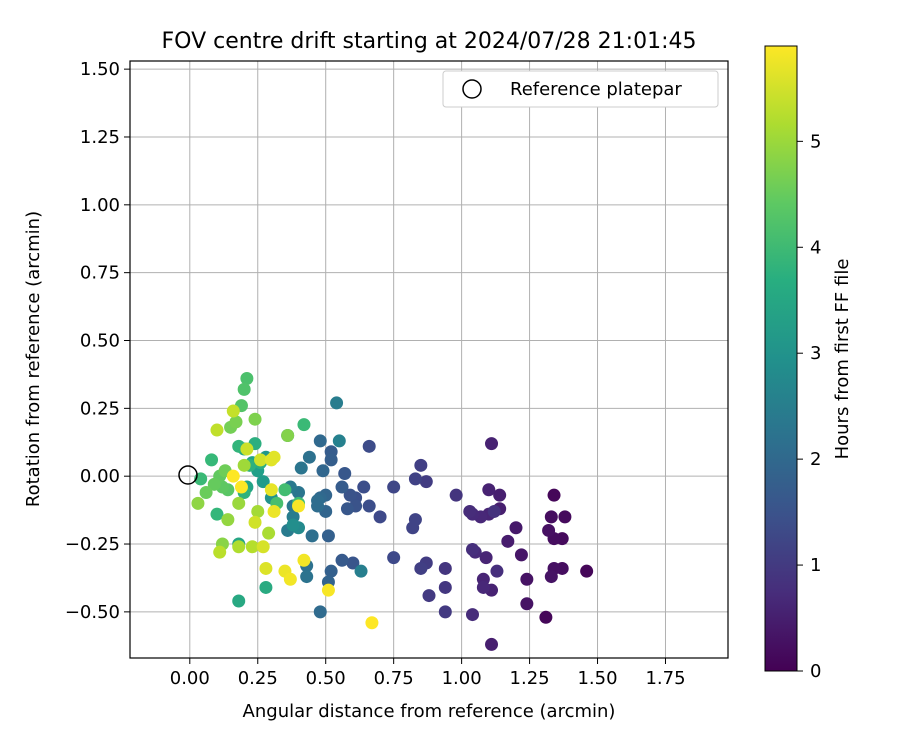 The image size is (900, 750). Describe the element at coordinates (428, 673) in the screenshot. I see `x-axis-ticks: 0.00 0.25 0.50 0.75 1.00 1.25 1.50 1.75` at that location.